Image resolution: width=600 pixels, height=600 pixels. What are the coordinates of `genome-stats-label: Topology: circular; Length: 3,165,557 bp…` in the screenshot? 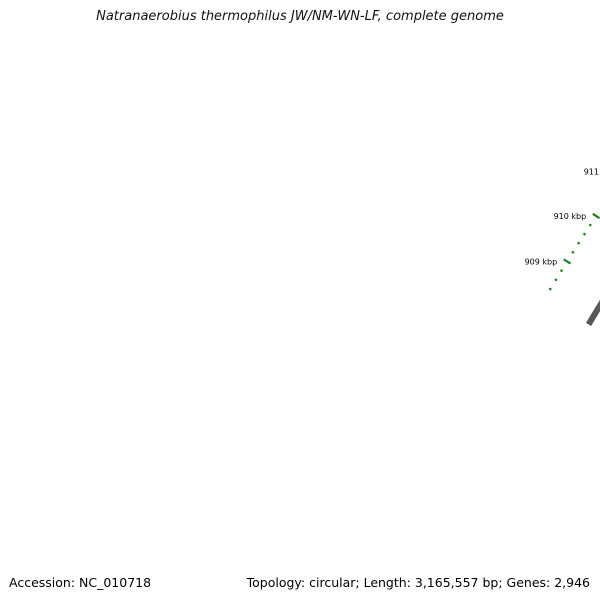 It's located at (418, 582).